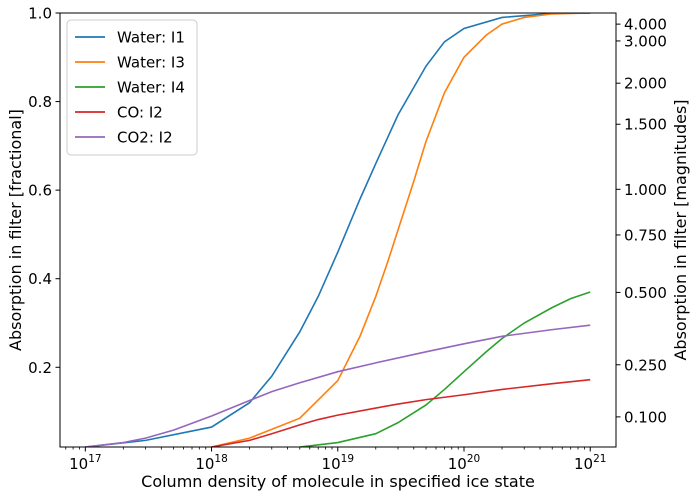 Image resolution: width=697 pixels, height=498 pixels. I want to click on y2-tick-label: 3.000, so click(645, 41).